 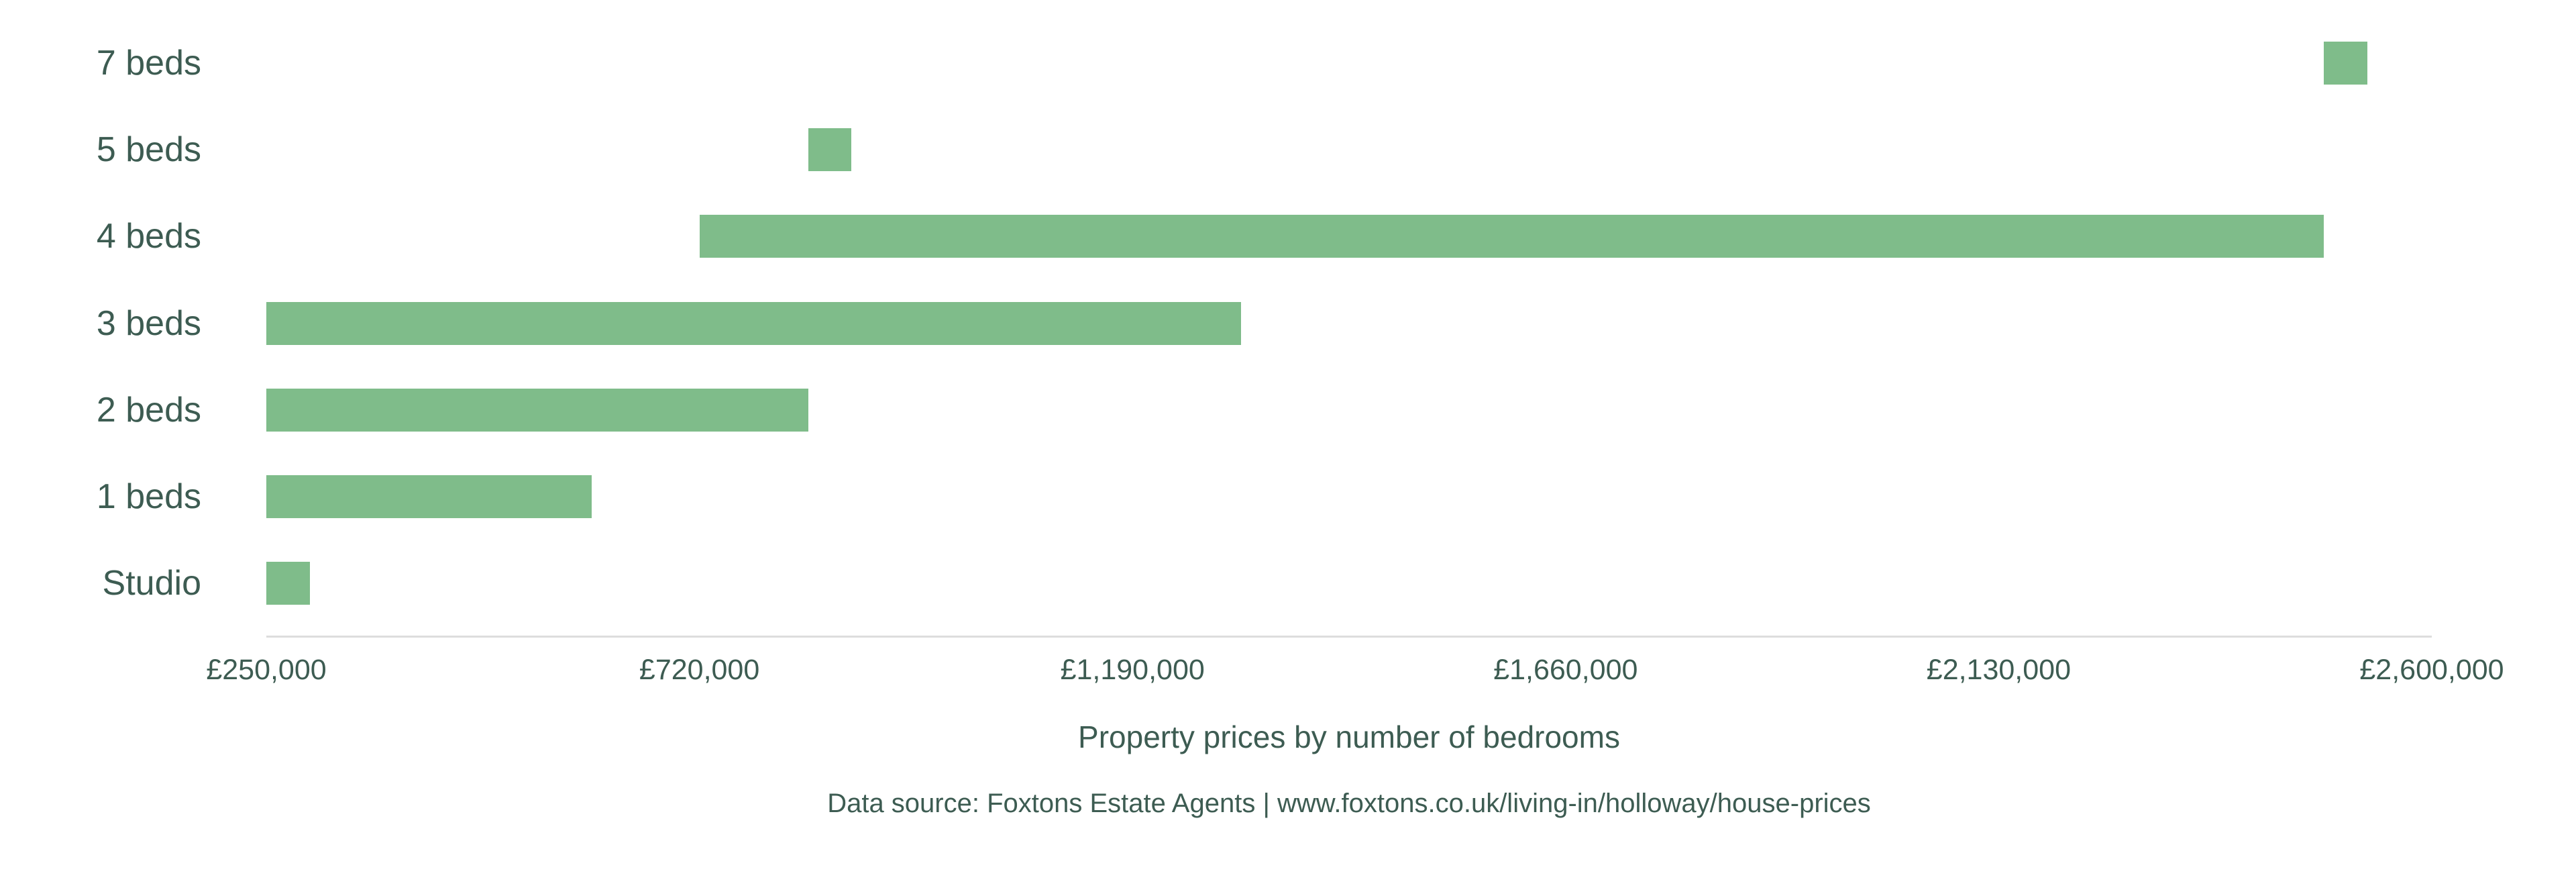 What do you see at coordinates (148, 411) in the screenshot?
I see `row-label: 2 beds` at bounding box center [148, 411].